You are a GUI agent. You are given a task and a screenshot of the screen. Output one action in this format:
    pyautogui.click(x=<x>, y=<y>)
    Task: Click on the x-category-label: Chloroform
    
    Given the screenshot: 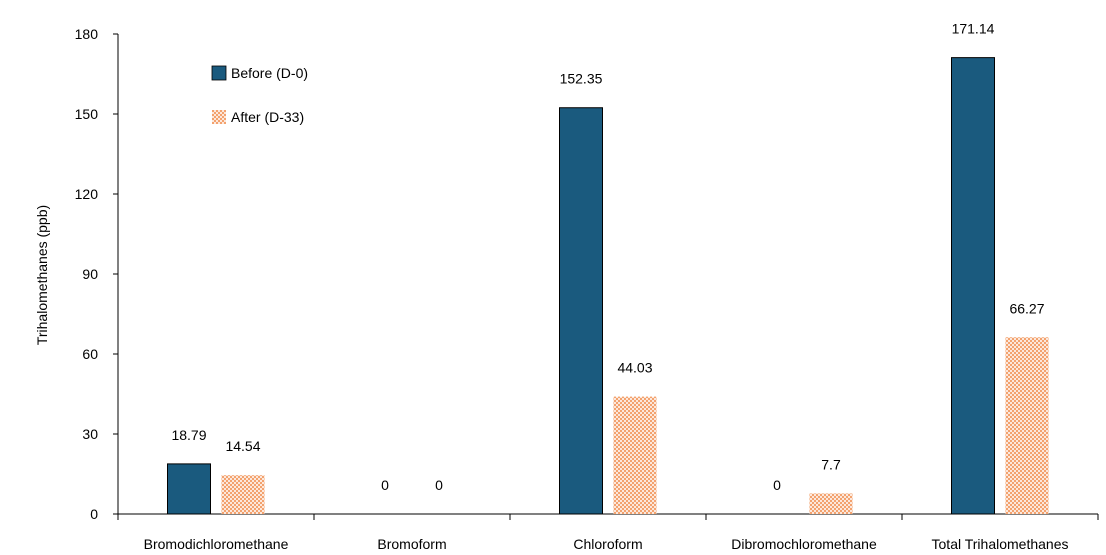 What is the action you would take?
    pyautogui.click(x=607, y=544)
    